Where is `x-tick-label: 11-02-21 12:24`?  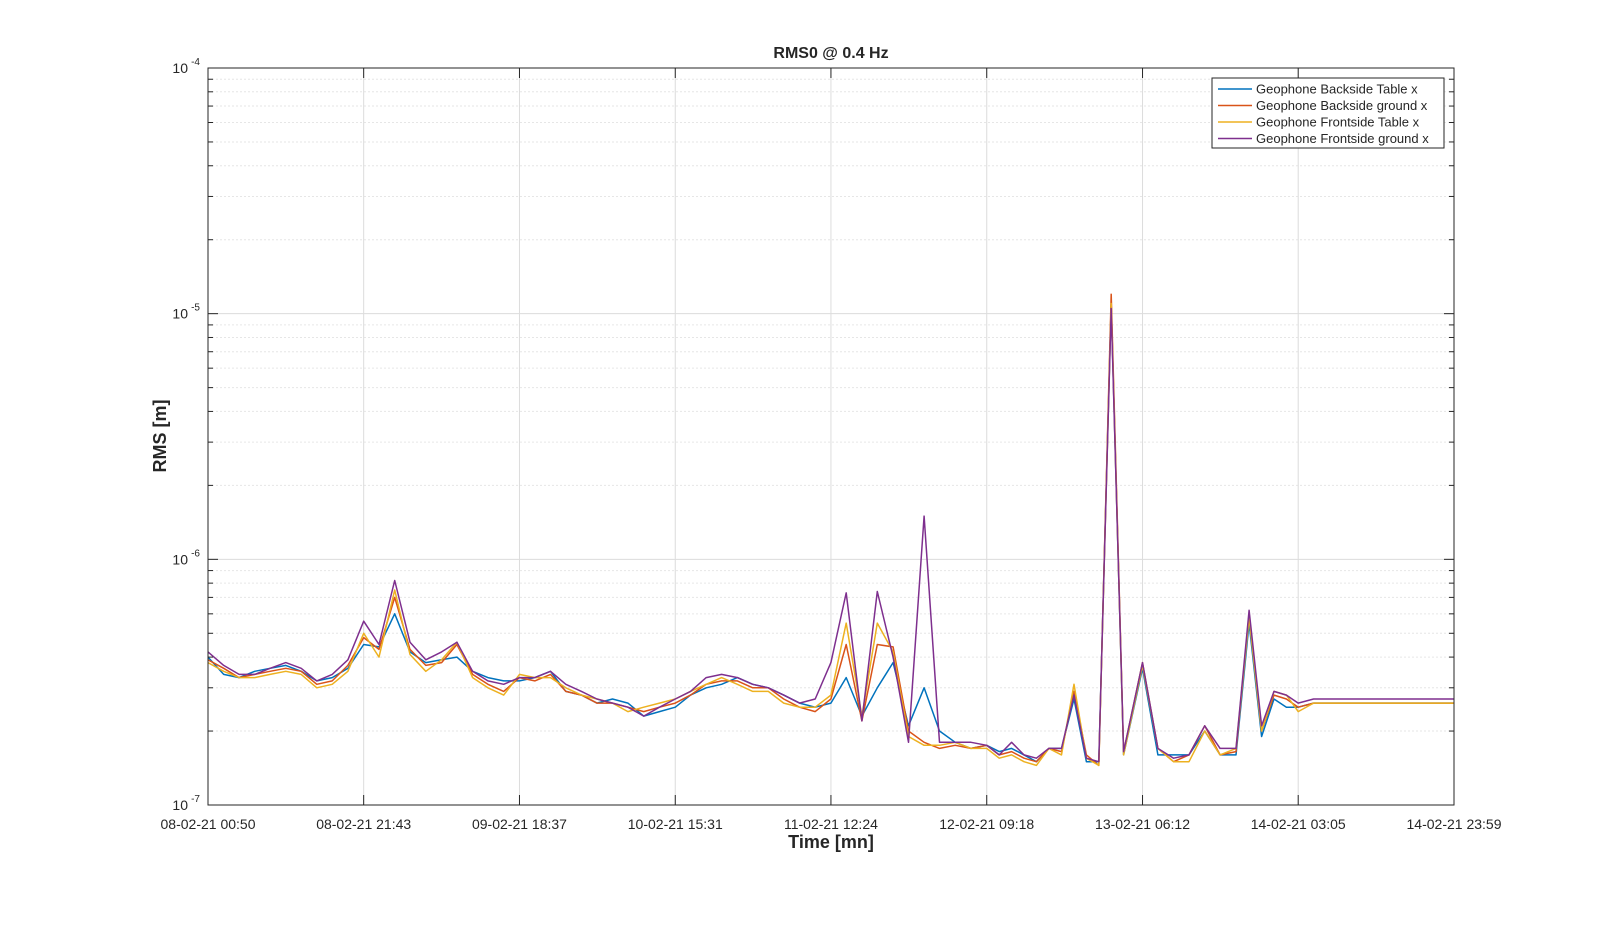 x-tick-label: 11-02-21 12:24 is located at coordinates (831, 824).